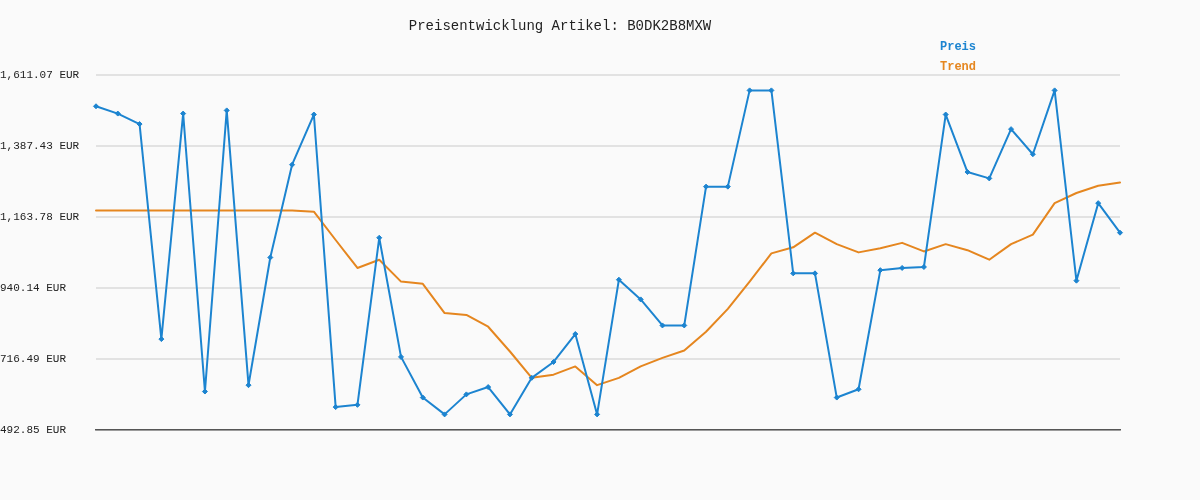  What do you see at coordinates (958, 67) in the screenshot?
I see `text: Trend` at bounding box center [958, 67].